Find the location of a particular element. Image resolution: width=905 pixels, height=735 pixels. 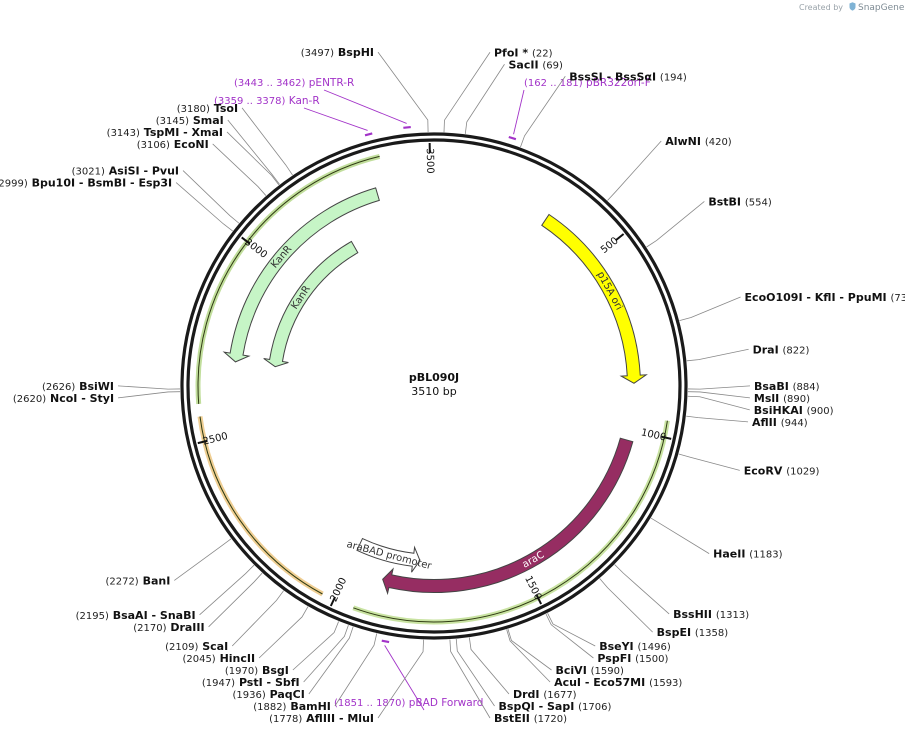

site-draiii: (2170) DraIII is located at coordinates (168, 627).